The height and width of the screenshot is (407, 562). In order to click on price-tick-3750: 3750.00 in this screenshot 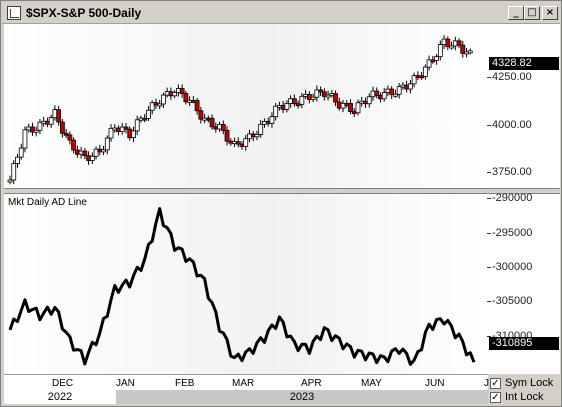, I will do `click(509, 172)`.